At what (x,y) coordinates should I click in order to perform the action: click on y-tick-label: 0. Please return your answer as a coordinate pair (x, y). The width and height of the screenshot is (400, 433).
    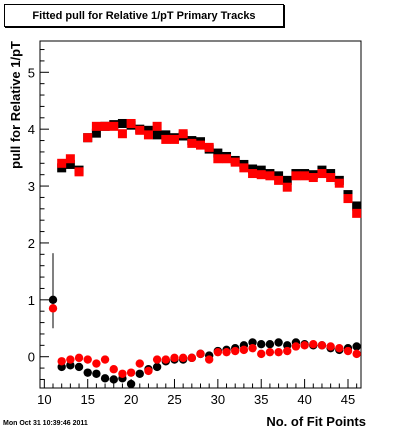
    Looking at the image, I should click on (31, 357).